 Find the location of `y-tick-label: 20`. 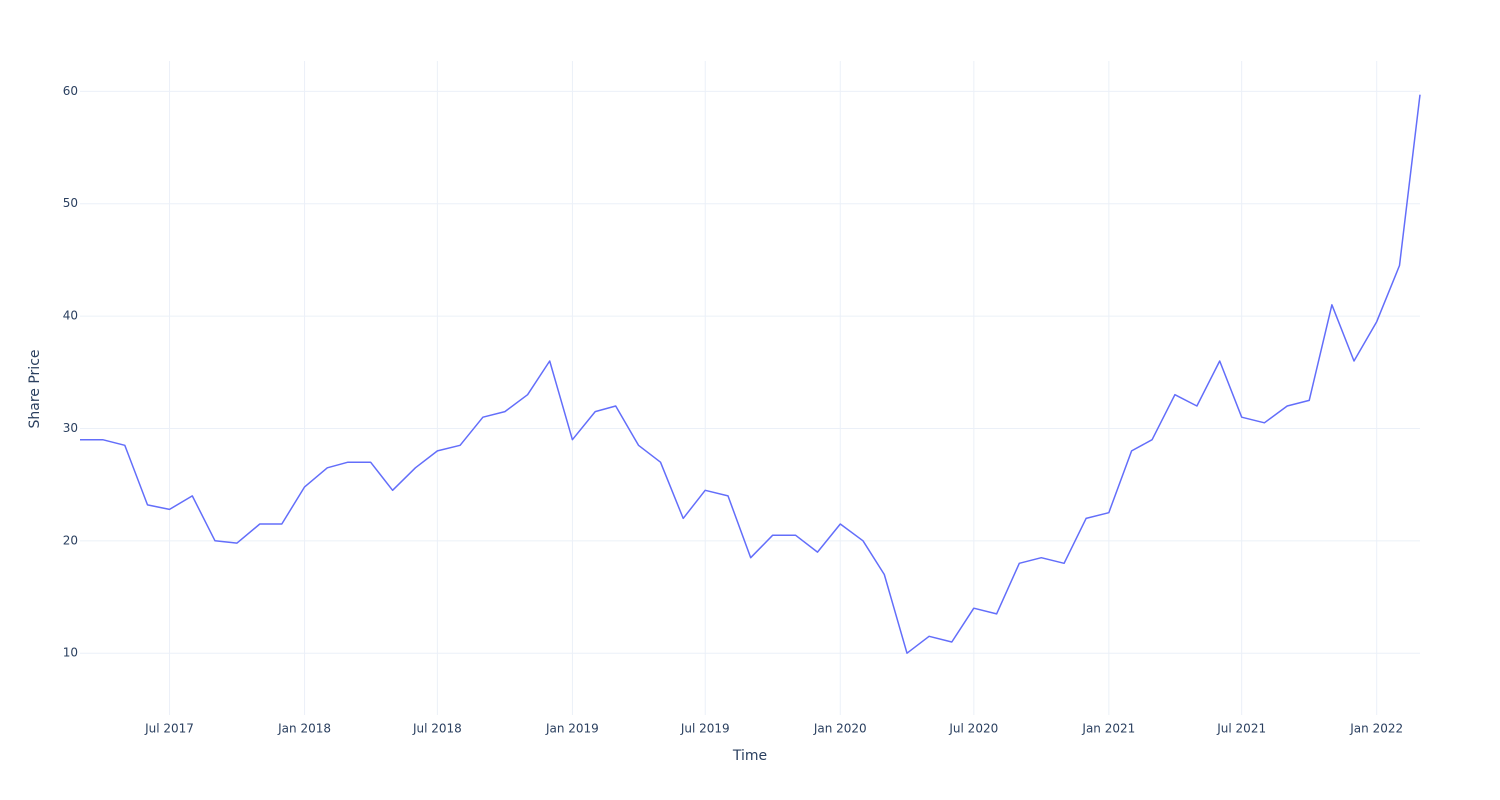

y-tick-label: 20 is located at coordinates (70, 540).